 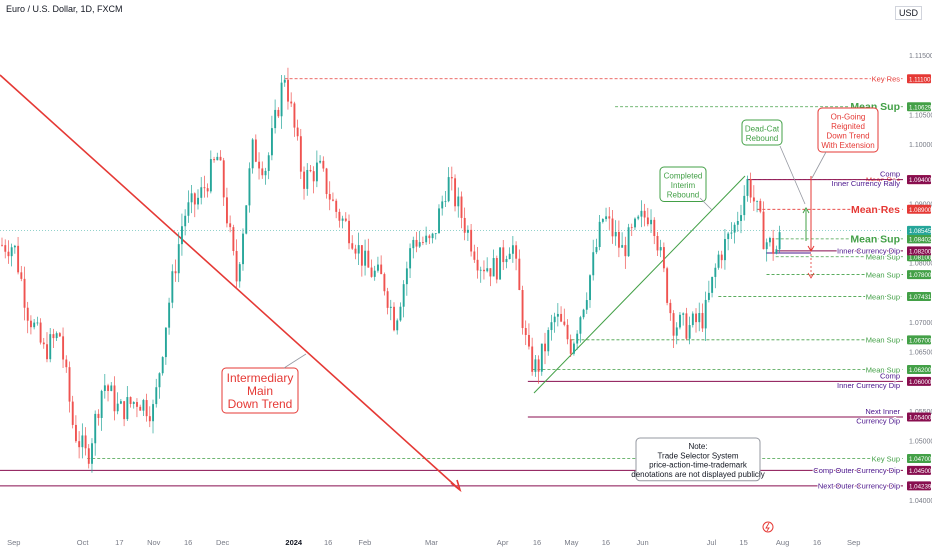 What do you see at coordinates (875, 210) in the screenshot?
I see `level-label: Mean Res` at bounding box center [875, 210].